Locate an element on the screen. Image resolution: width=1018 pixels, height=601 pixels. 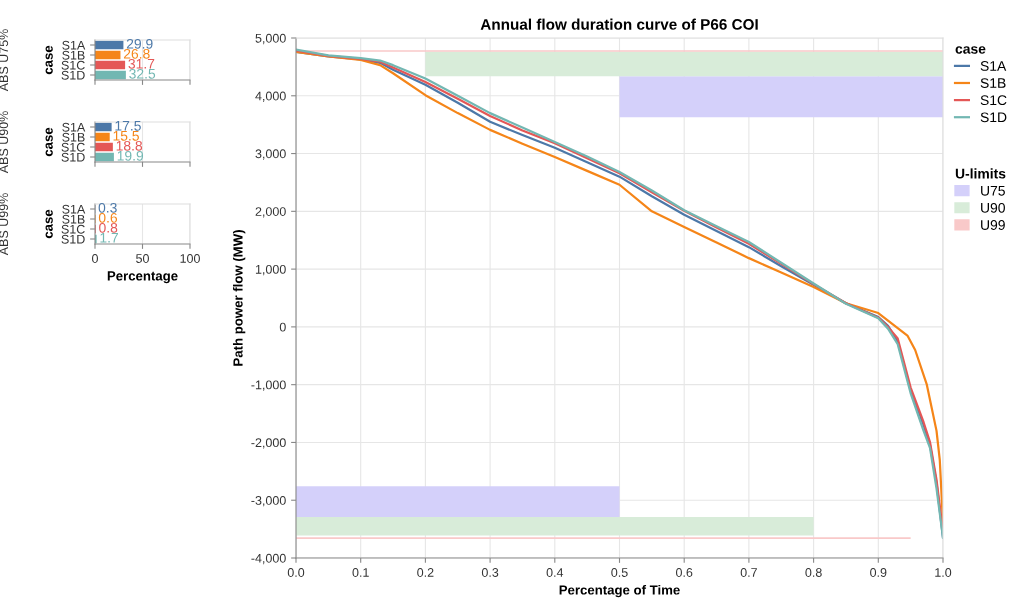
x-tick-label: 0.2 is located at coordinates (425, 572).